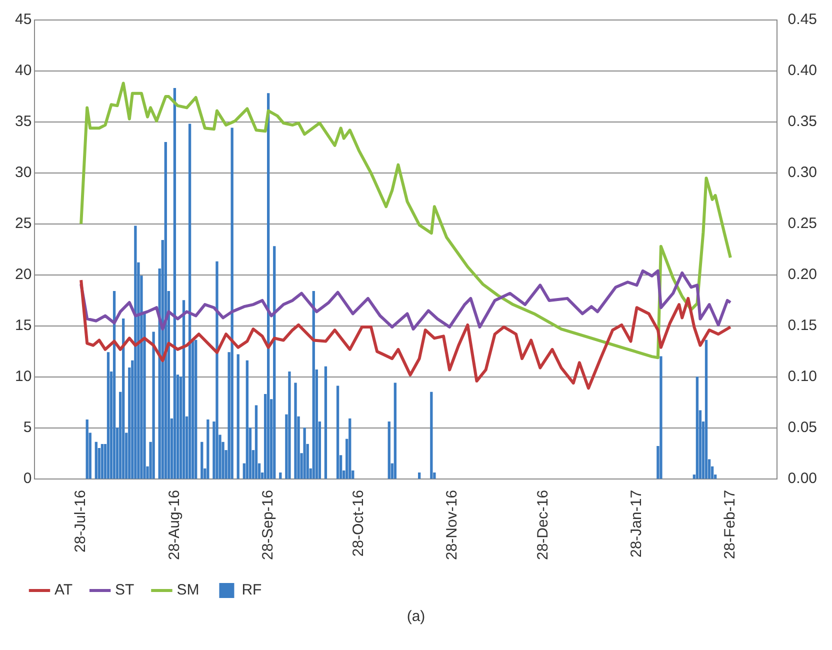  I want to click on x-tick-label: 28-Sep-16, so click(267, 525).